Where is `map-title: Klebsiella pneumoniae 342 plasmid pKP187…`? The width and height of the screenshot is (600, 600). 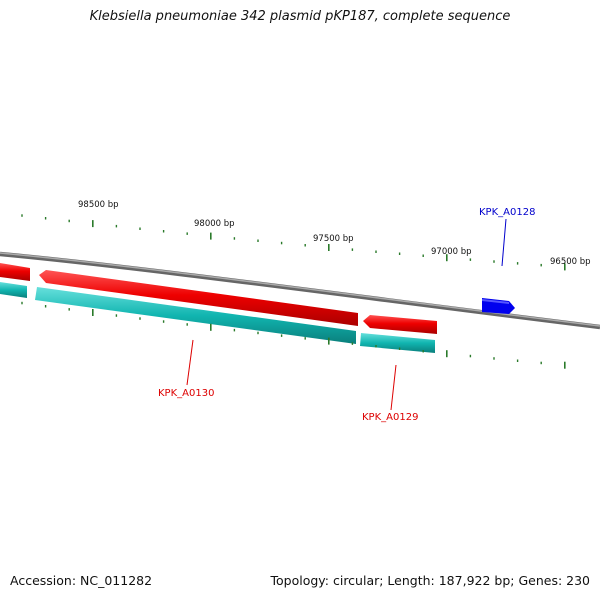
map-title: Klebsiella pneumoniae 342 plasmid pKP187… is located at coordinates (300, 16).